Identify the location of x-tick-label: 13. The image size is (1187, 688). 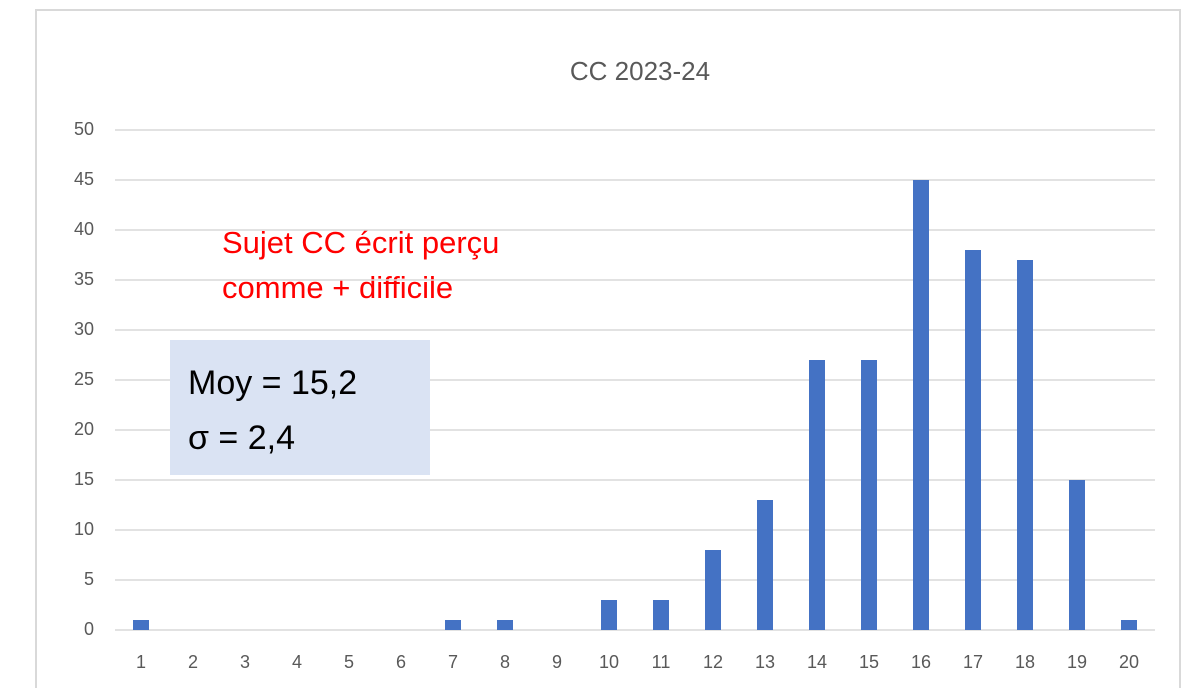
(765, 662).